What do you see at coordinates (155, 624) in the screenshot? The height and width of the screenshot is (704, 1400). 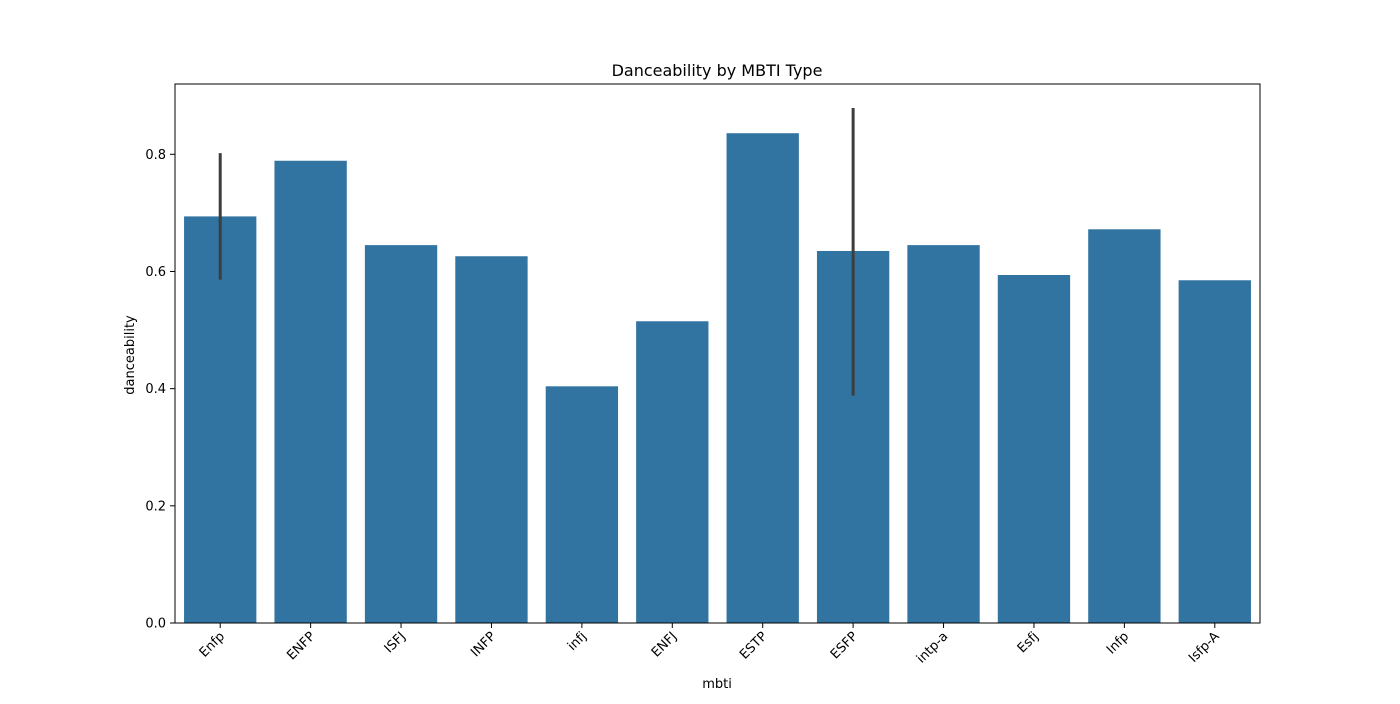 I see `y-tick-label: 0.0` at bounding box center [155, 624].